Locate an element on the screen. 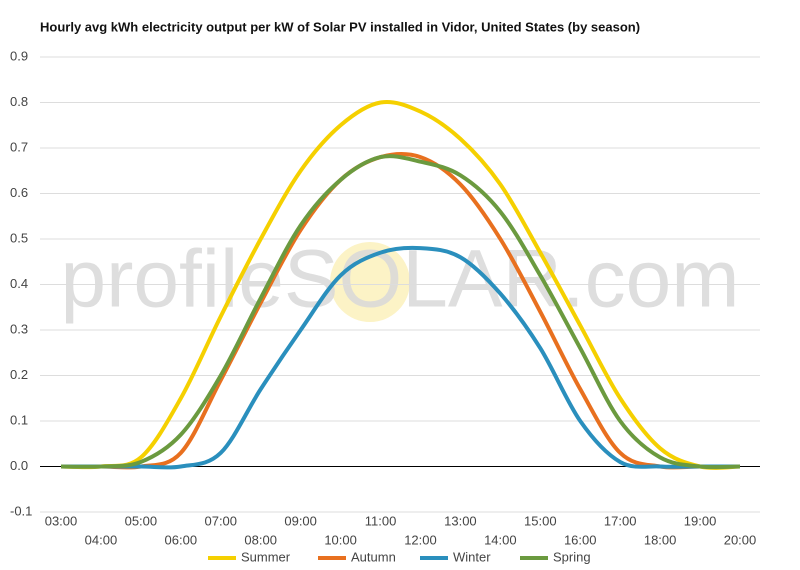 The width and height of the screenshot is (800, 570). y-tick-label: -0.1 is located at coordinates (21, 510).